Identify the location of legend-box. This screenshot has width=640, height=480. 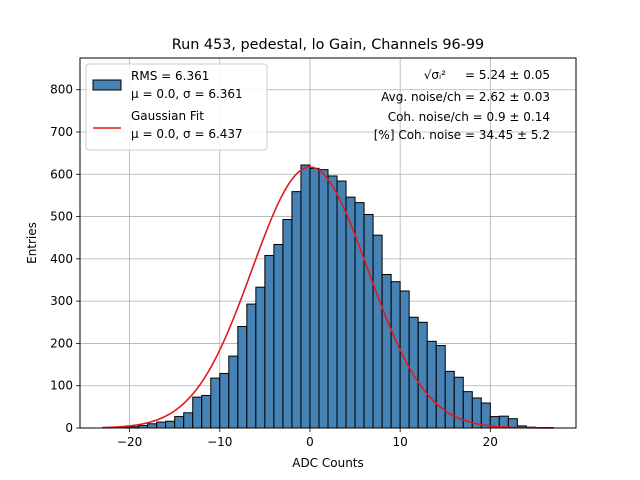
(176, 107).